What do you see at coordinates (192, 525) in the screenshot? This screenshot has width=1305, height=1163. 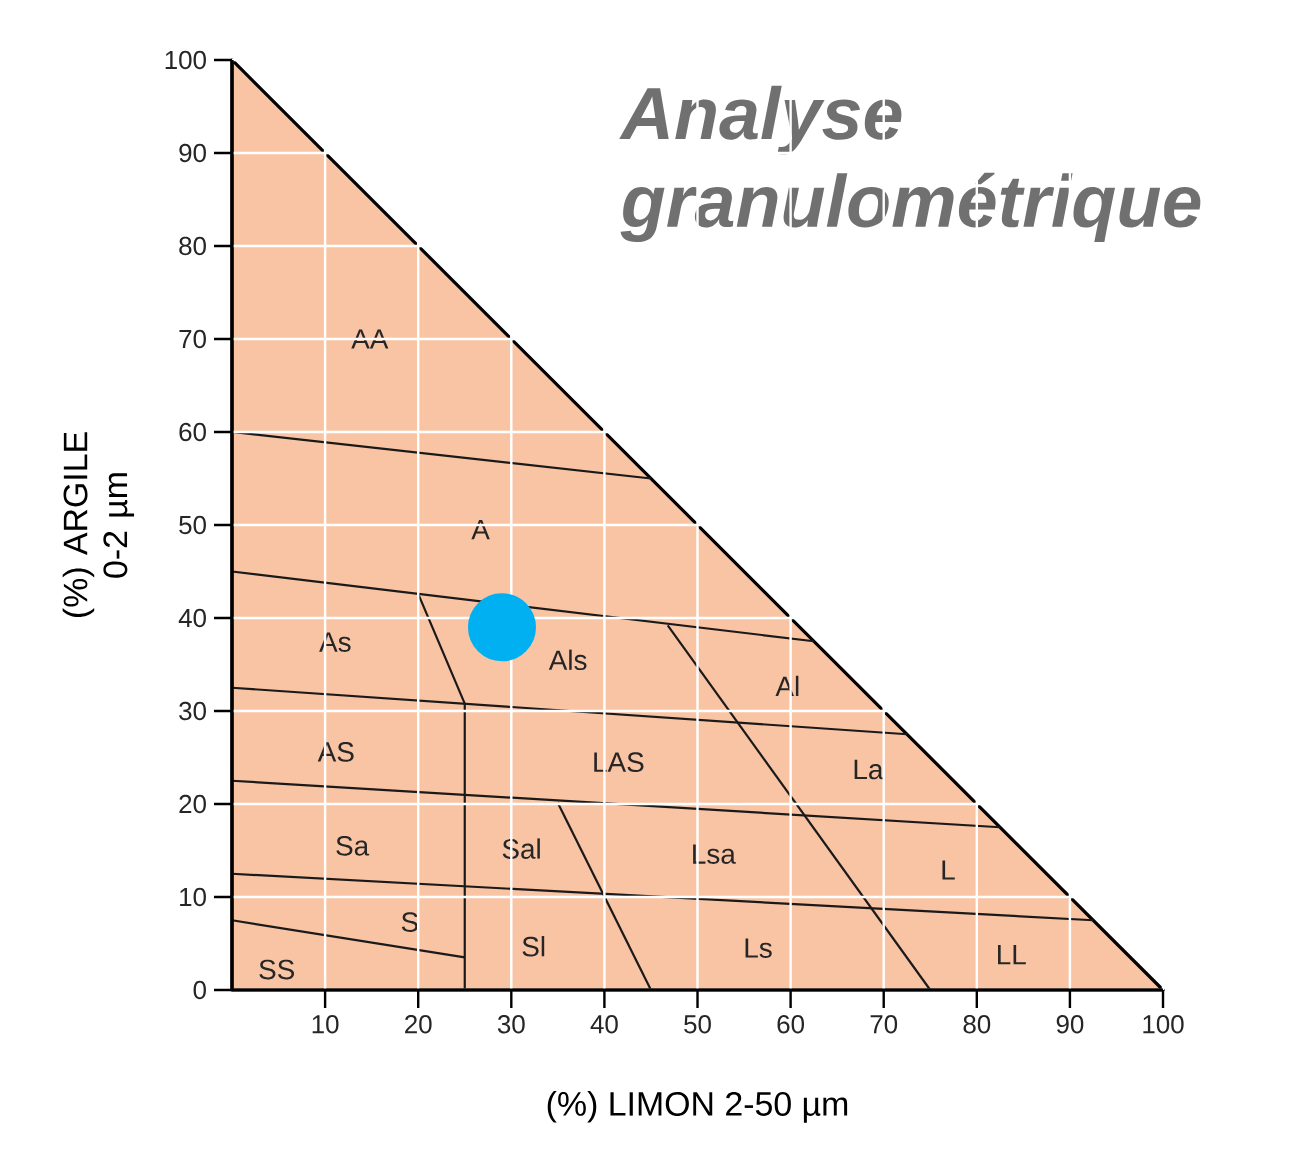 I see `y-tick-label: 50` at bounding box center [192, 525].